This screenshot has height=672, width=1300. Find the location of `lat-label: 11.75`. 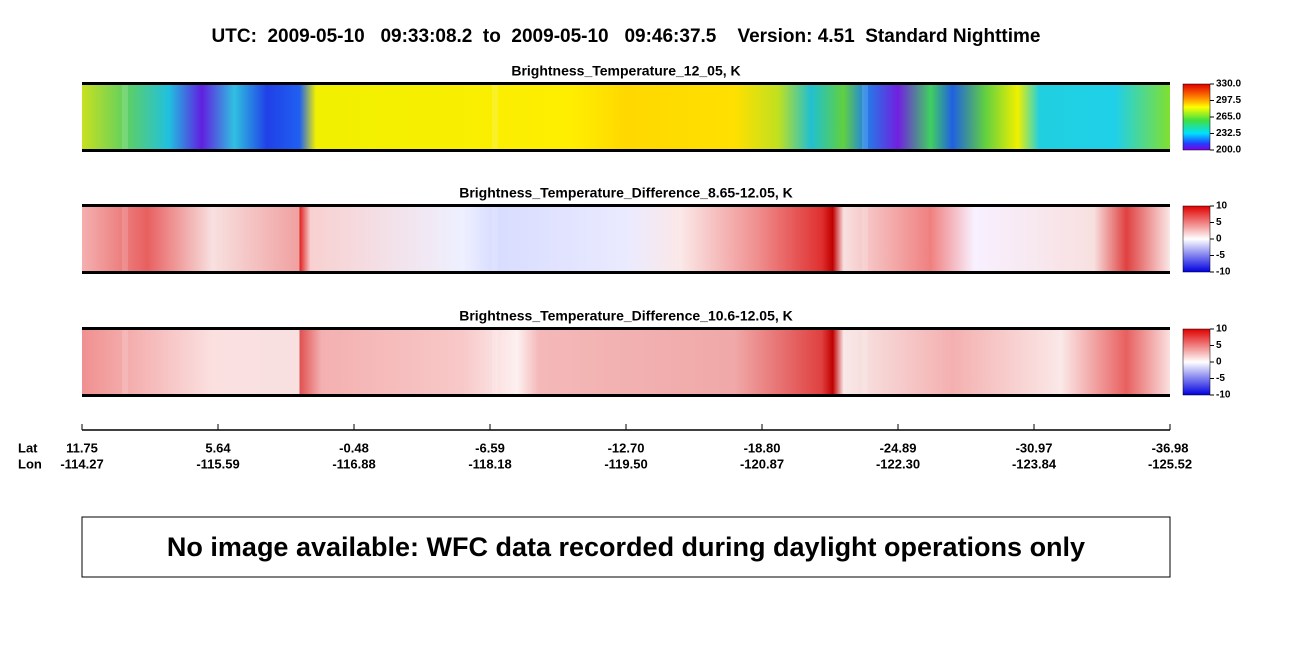

lat-label: 11.75 is located at coordinates (82, 447).